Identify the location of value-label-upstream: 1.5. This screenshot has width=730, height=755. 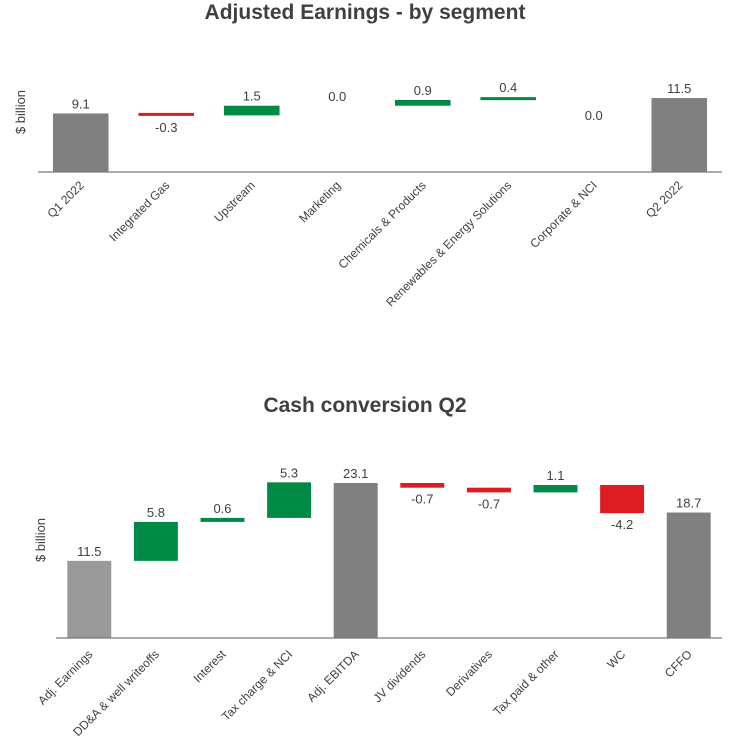
(252, 96).